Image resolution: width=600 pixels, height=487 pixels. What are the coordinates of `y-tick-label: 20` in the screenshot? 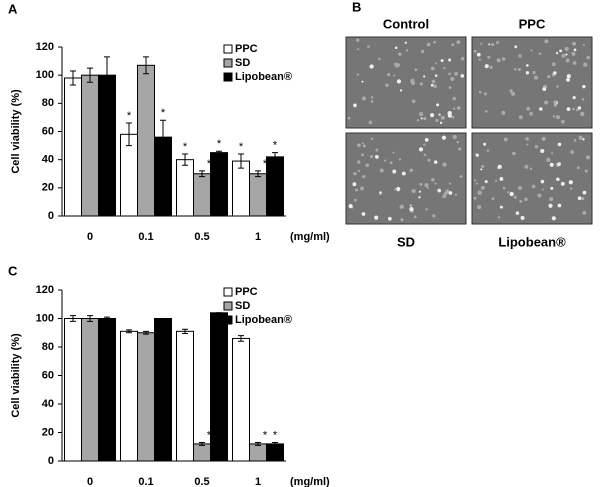 It's located at (48, 432).